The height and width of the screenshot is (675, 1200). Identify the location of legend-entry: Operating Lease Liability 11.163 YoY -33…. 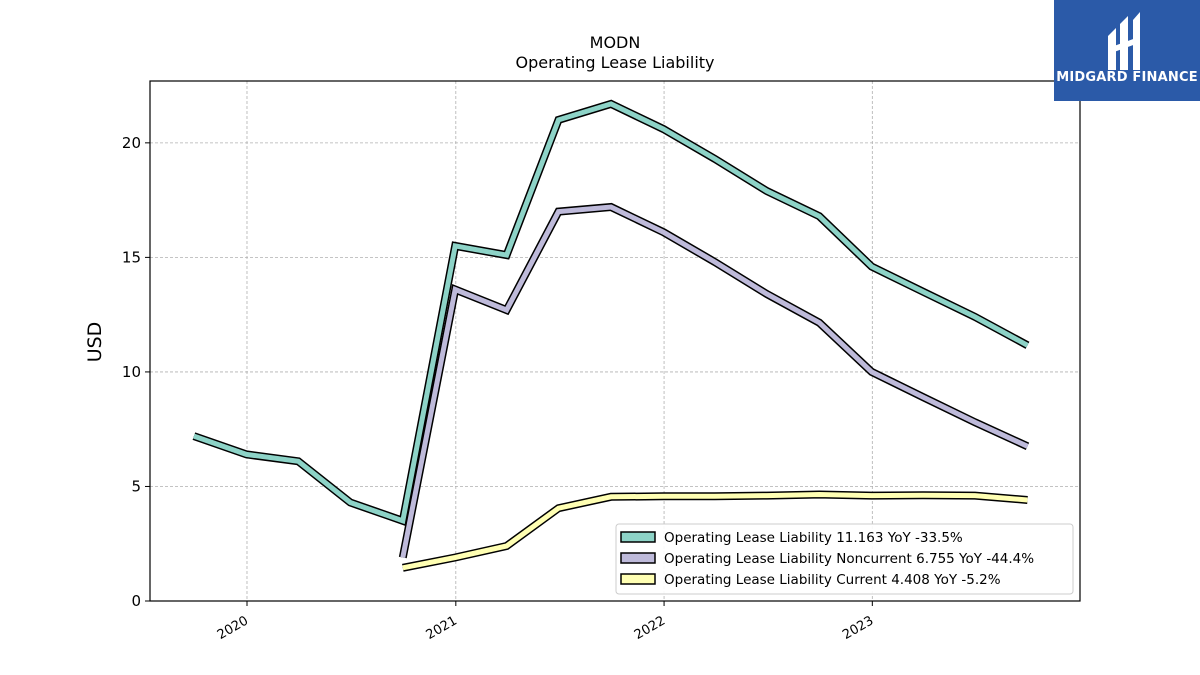
(813, 538).